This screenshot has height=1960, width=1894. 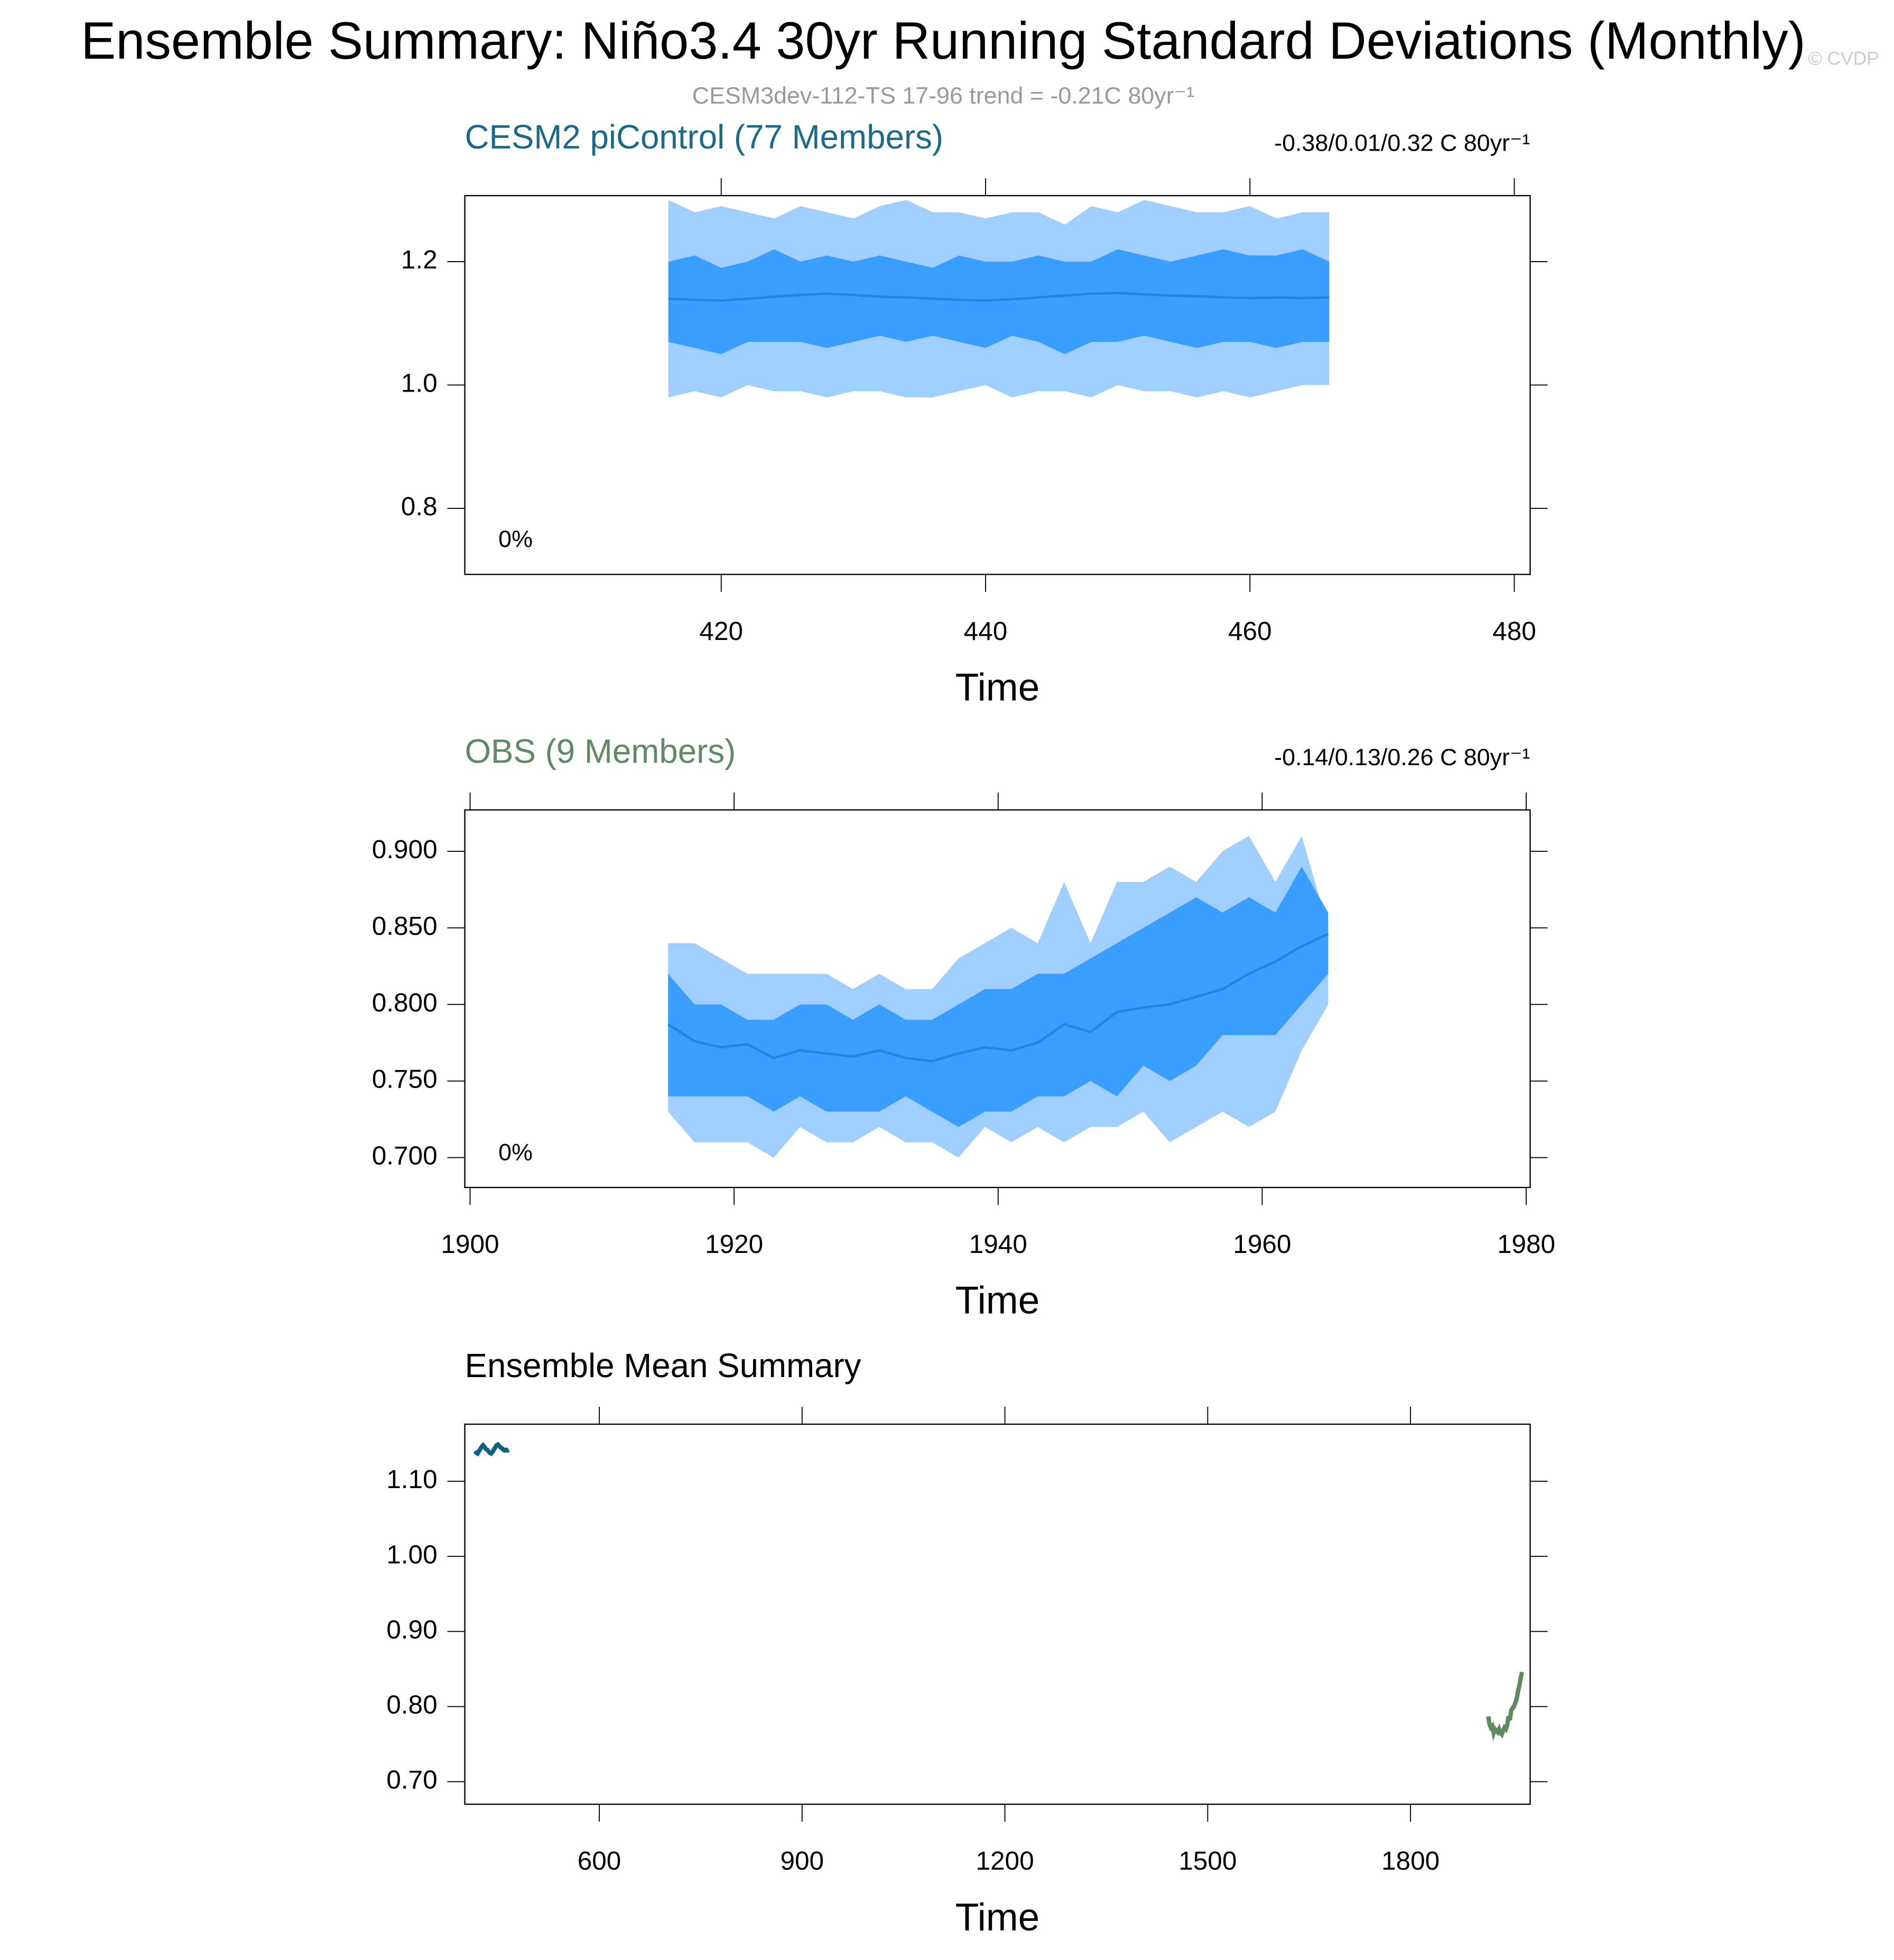 I want to click on y-tick-label: 1.00, so click(x=411, y=1554).